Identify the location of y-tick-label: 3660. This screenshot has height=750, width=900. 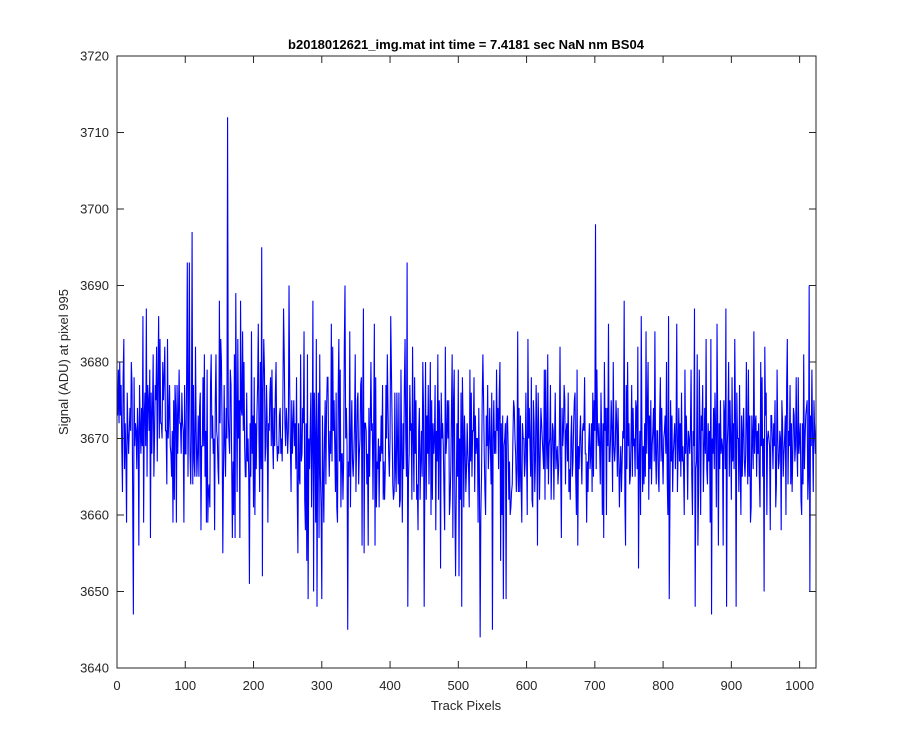
(94, 515).